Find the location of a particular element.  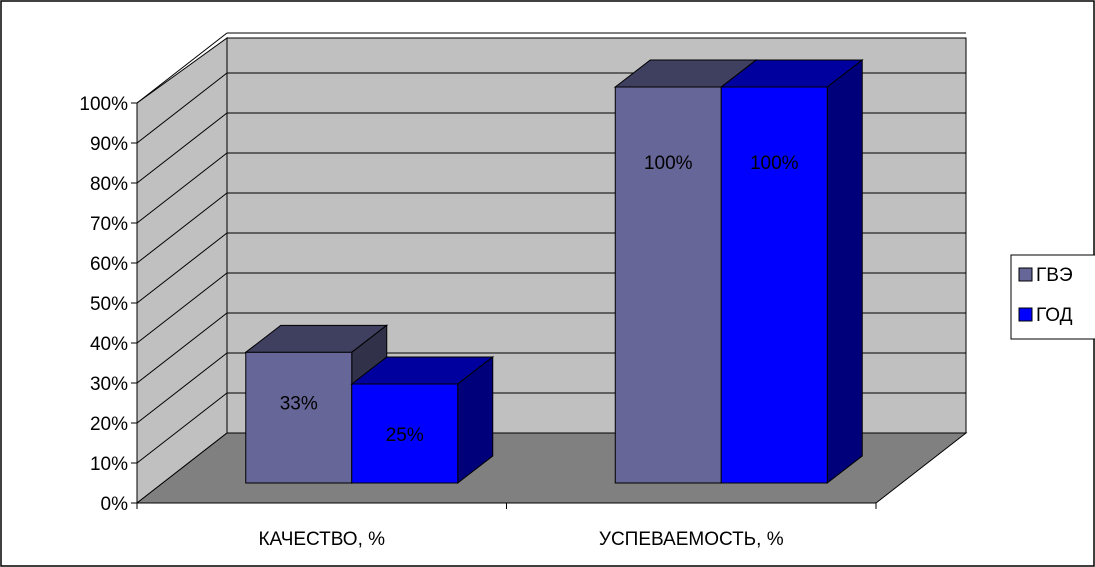

x-tick-label: КАЧЕСТВО, % is located at coordinates (321, 539).